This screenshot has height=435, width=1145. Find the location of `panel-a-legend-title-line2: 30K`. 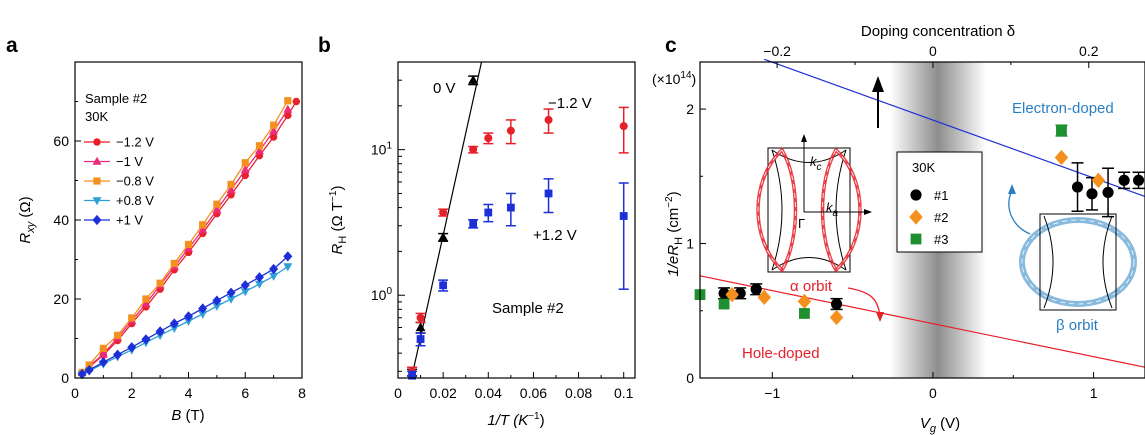

panel-a-legend-title-line2: 30K is located at coordinates (96, 116).